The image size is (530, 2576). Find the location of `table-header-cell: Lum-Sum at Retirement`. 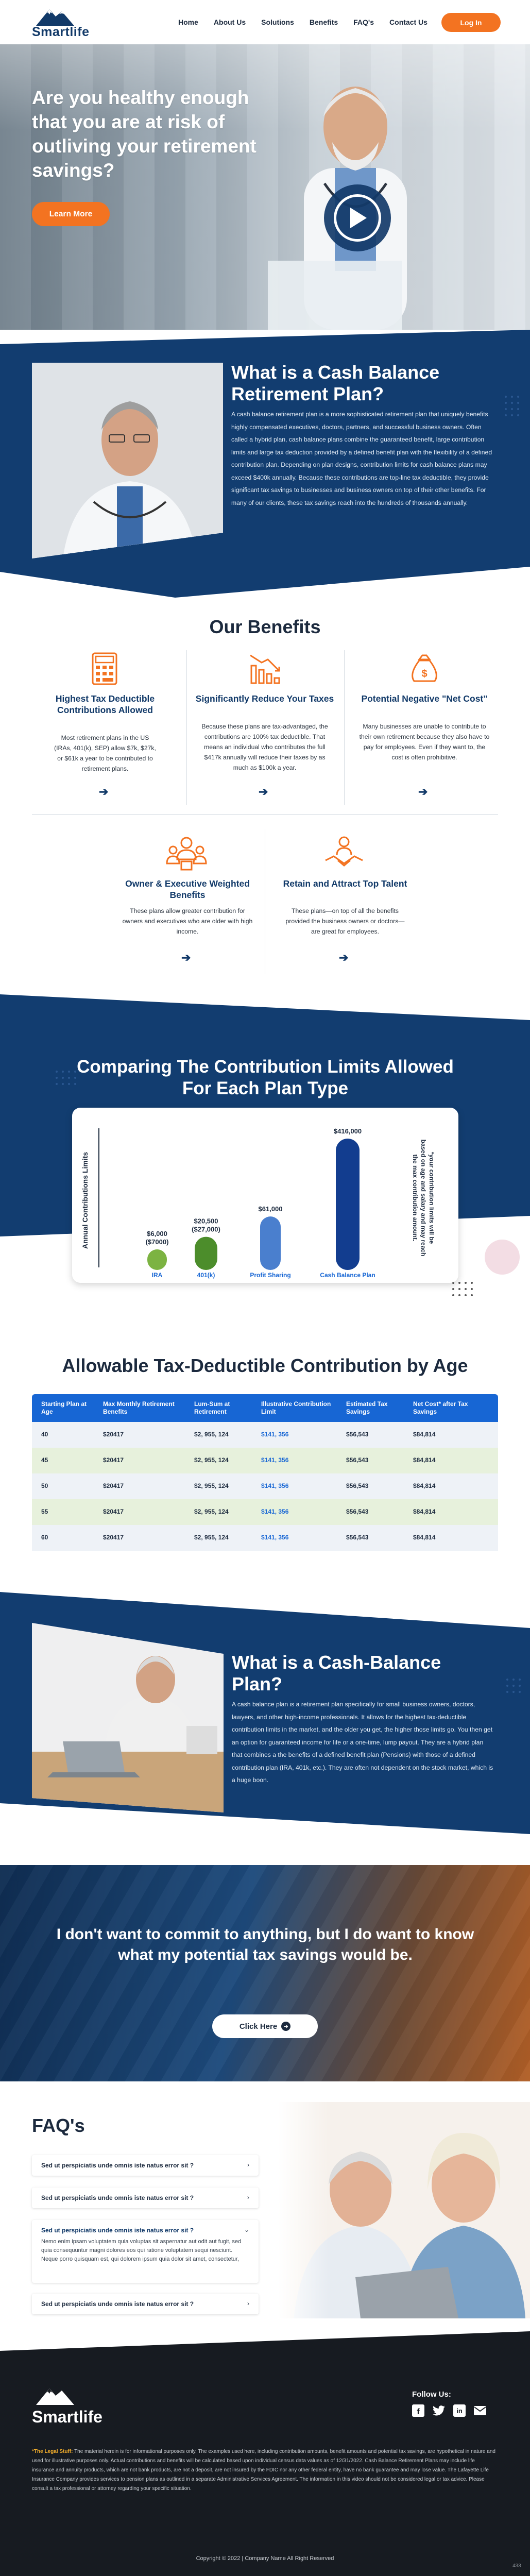

table-header-cell: Lum-Sum at Retirement is located at coordinates (212, 1407).